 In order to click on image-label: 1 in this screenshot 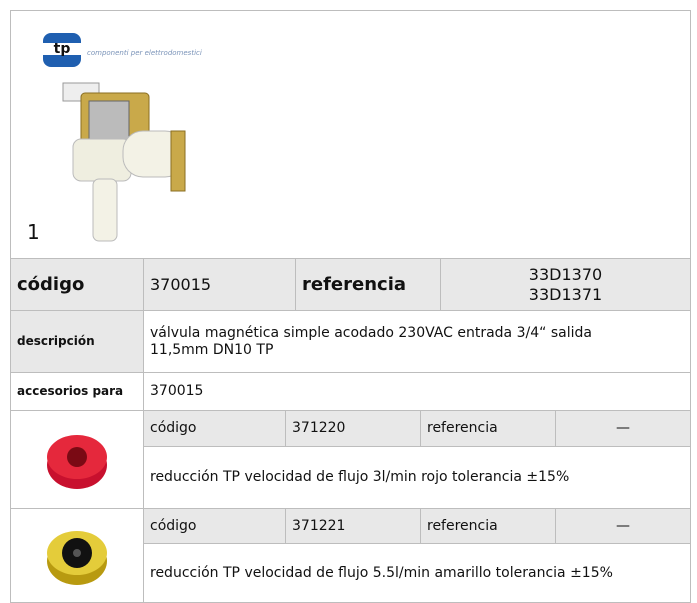, I will do `click(33, 232)`.